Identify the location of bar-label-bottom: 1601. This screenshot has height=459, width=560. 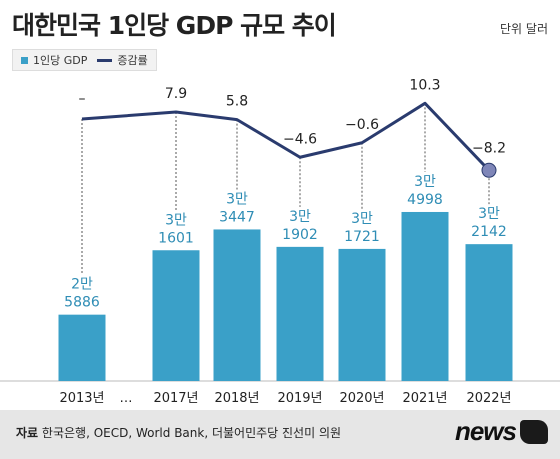
(176, 238).